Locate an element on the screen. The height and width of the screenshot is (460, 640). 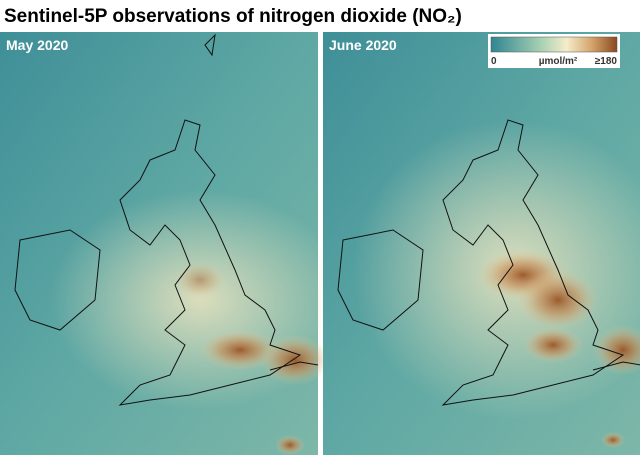
colorbar-min: 0 is located at coordinates (494, 61).